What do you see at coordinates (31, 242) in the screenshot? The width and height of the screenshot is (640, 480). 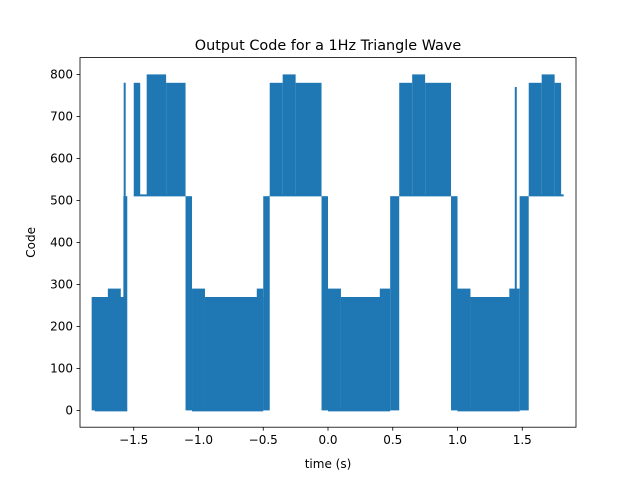 I see `y-axis-label: Code` at bounding box center [31, 242].